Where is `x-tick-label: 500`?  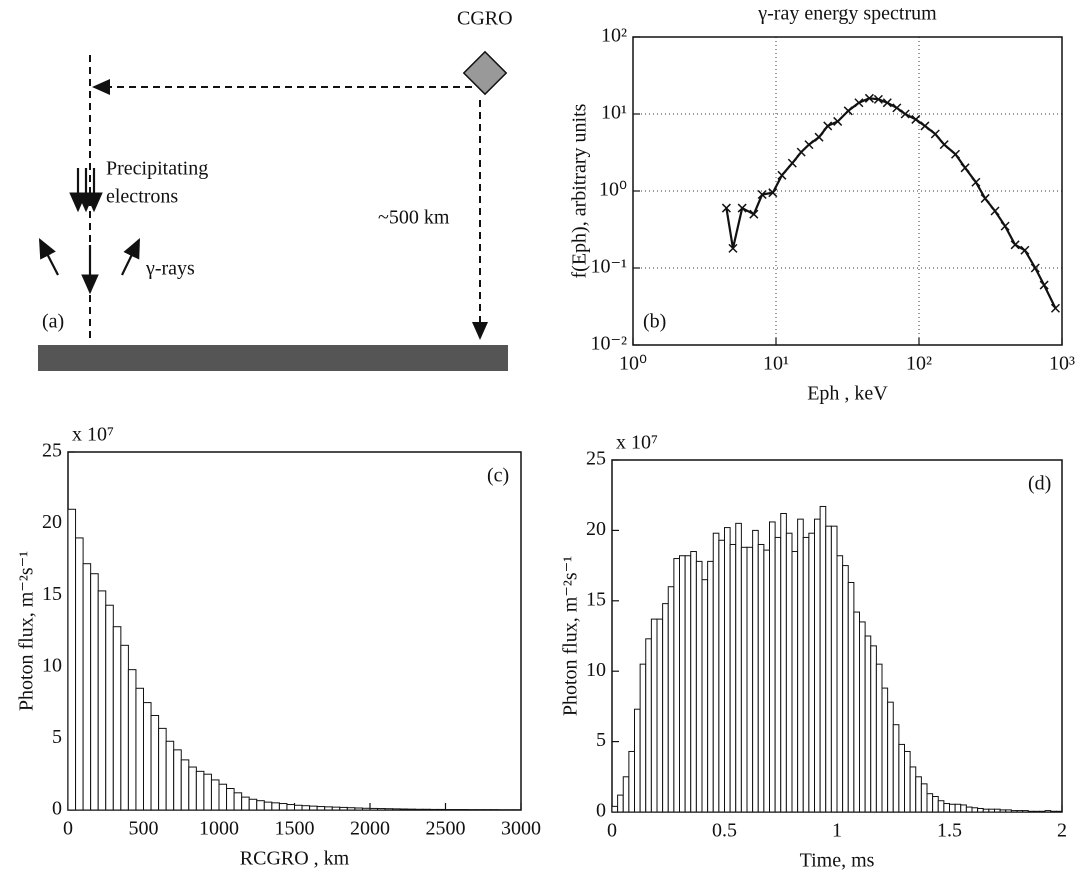 x-tick-label: 500 is located at coordinates (144, 829).